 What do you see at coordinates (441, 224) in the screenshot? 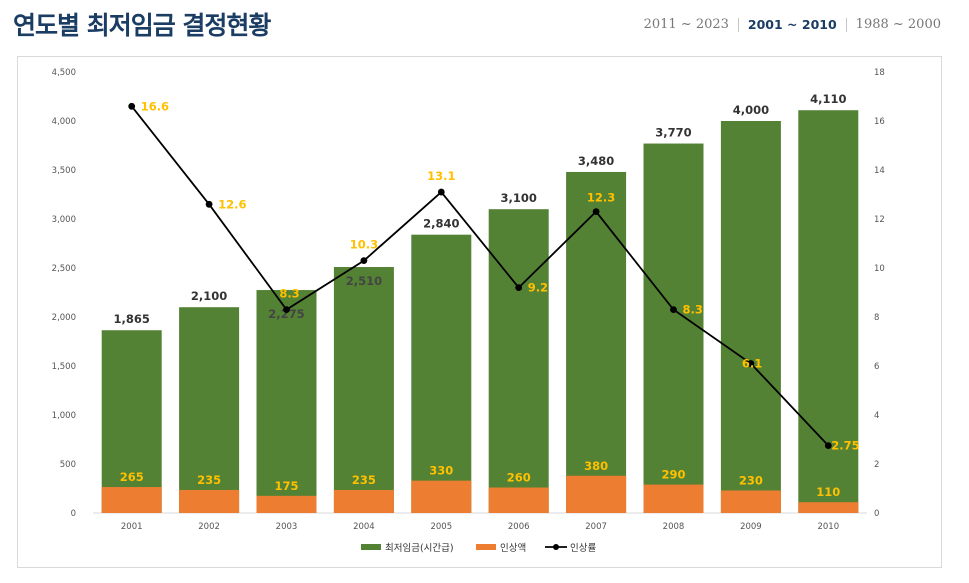
I see `wage-value-label: 2,840` at bounding box center [441, 224].